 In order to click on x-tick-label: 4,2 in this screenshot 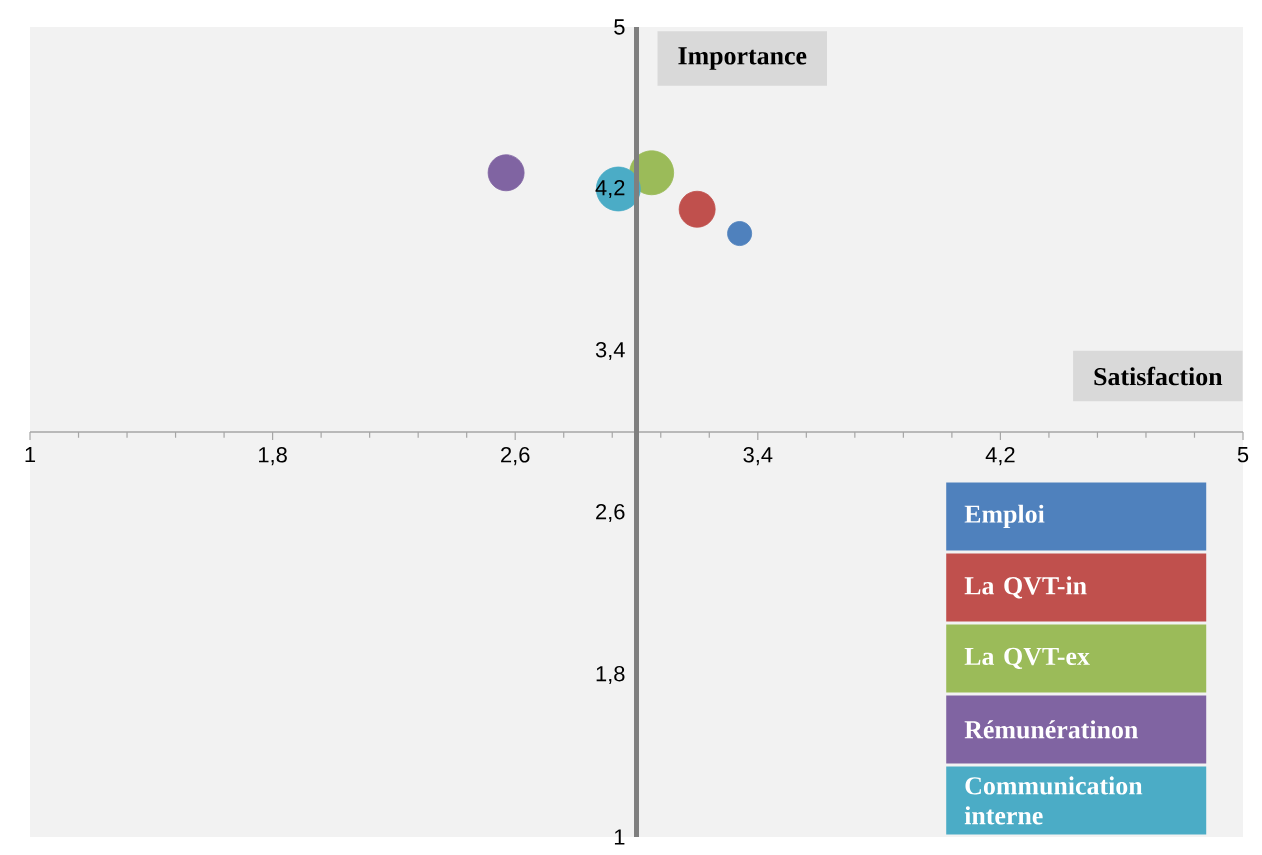, I will do `click(1000, 456)`.